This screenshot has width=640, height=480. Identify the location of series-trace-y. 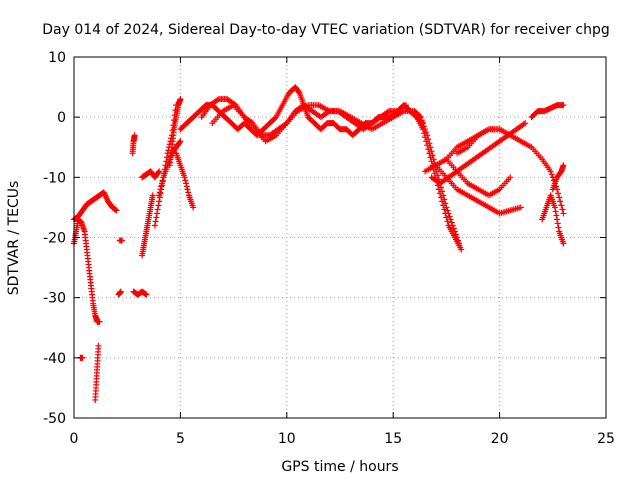
(553, 219).